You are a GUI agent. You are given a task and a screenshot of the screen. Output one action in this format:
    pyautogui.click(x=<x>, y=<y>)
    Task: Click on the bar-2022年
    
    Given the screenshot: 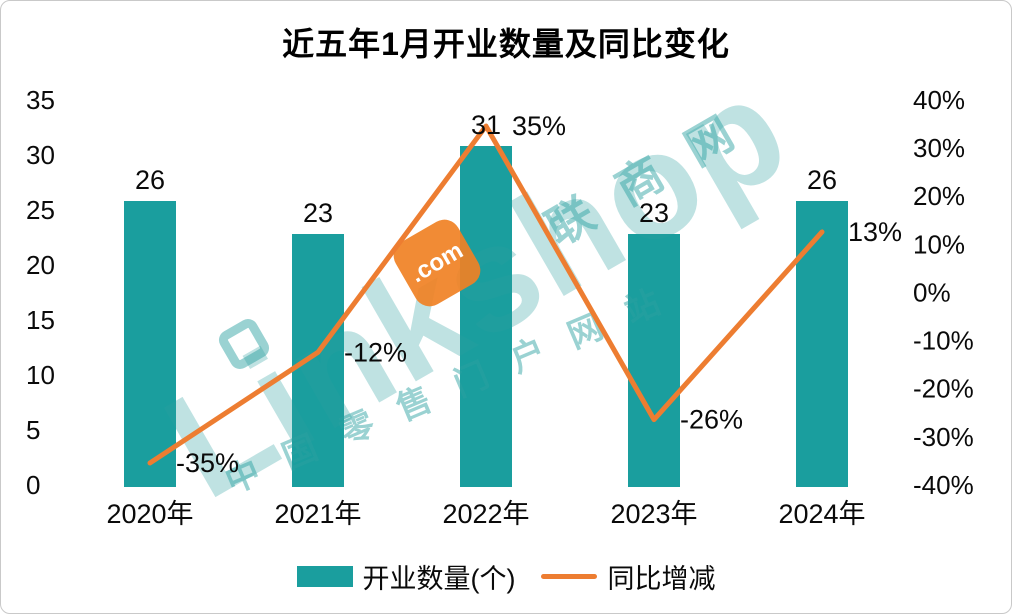 What is the action you would take?
    pyautogui.click(x=486, y=316)
    